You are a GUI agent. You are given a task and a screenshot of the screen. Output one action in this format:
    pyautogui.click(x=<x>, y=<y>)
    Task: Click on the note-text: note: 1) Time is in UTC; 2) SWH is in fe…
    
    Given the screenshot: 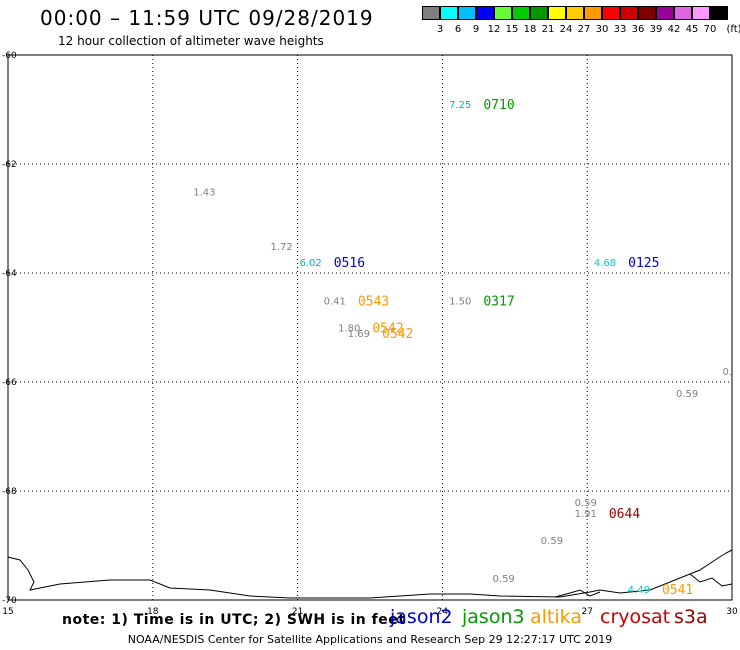 What is the action you would take?
    pyautogui.click(x=234, y=620)
    